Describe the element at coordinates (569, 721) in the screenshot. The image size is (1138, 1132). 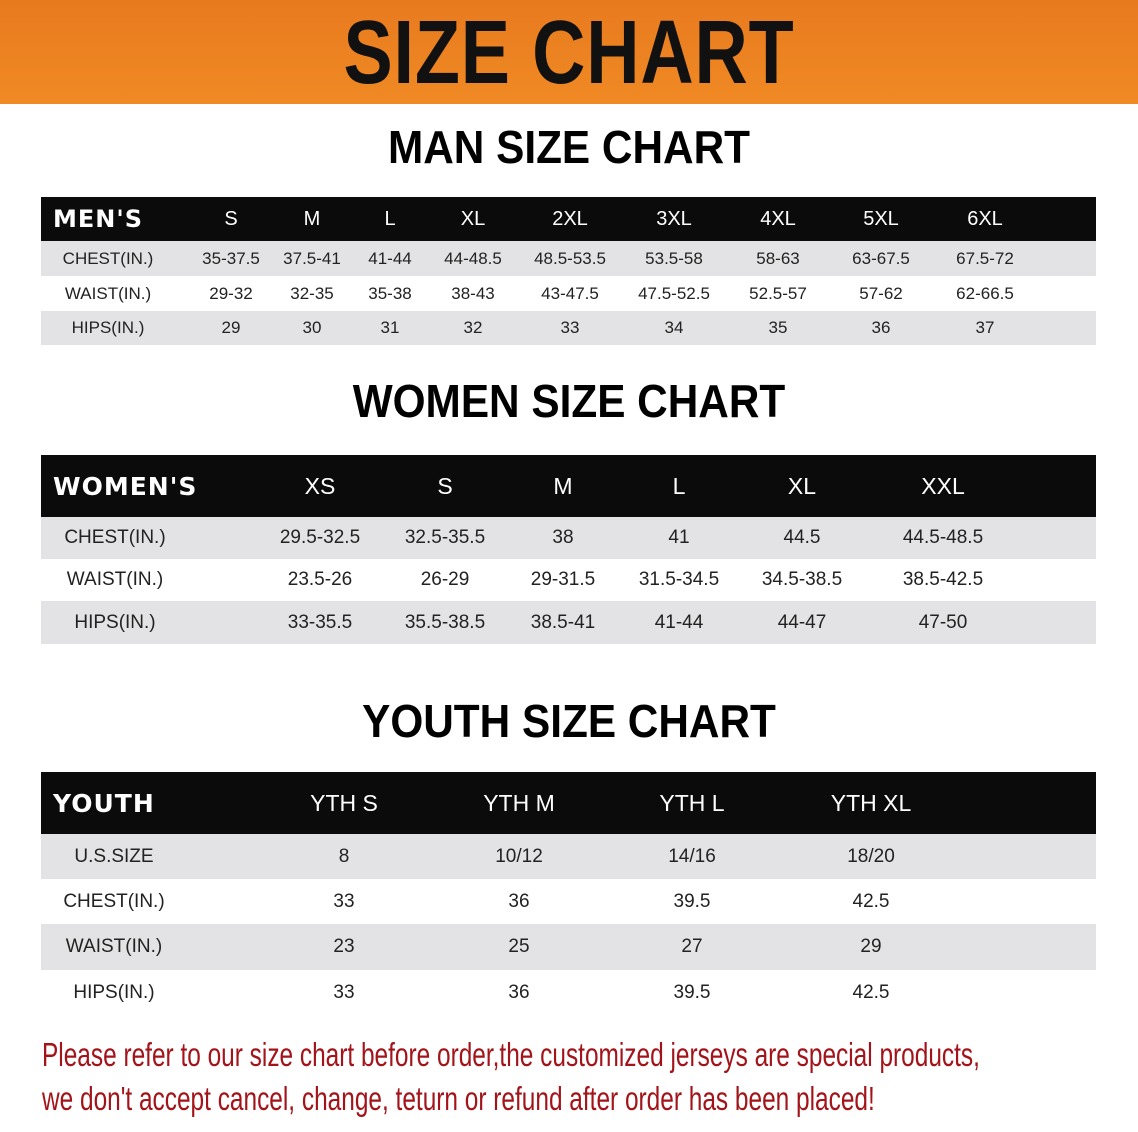
I see `youth-section-title: YOUTH SIZE CHART` at that location.